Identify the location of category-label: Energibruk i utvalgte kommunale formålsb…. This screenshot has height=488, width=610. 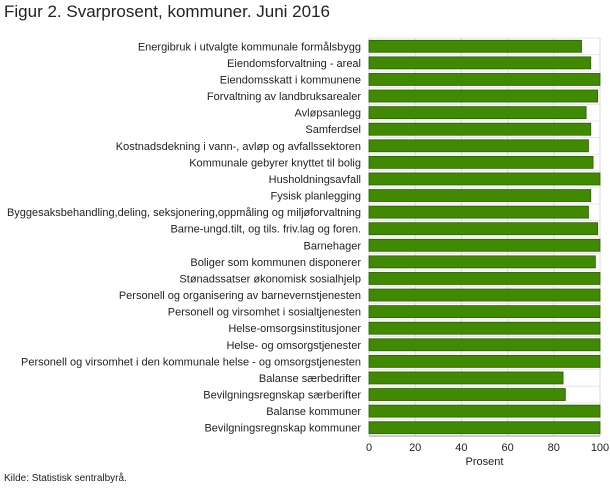
(249, 47).